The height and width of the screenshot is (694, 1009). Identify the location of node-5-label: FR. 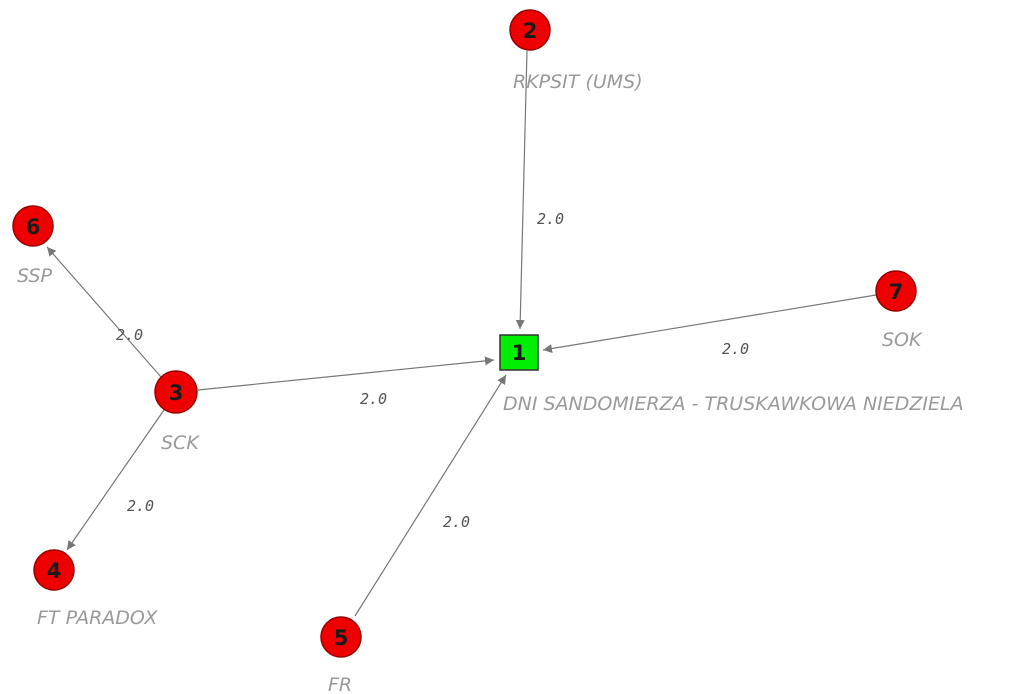
(340, 684).